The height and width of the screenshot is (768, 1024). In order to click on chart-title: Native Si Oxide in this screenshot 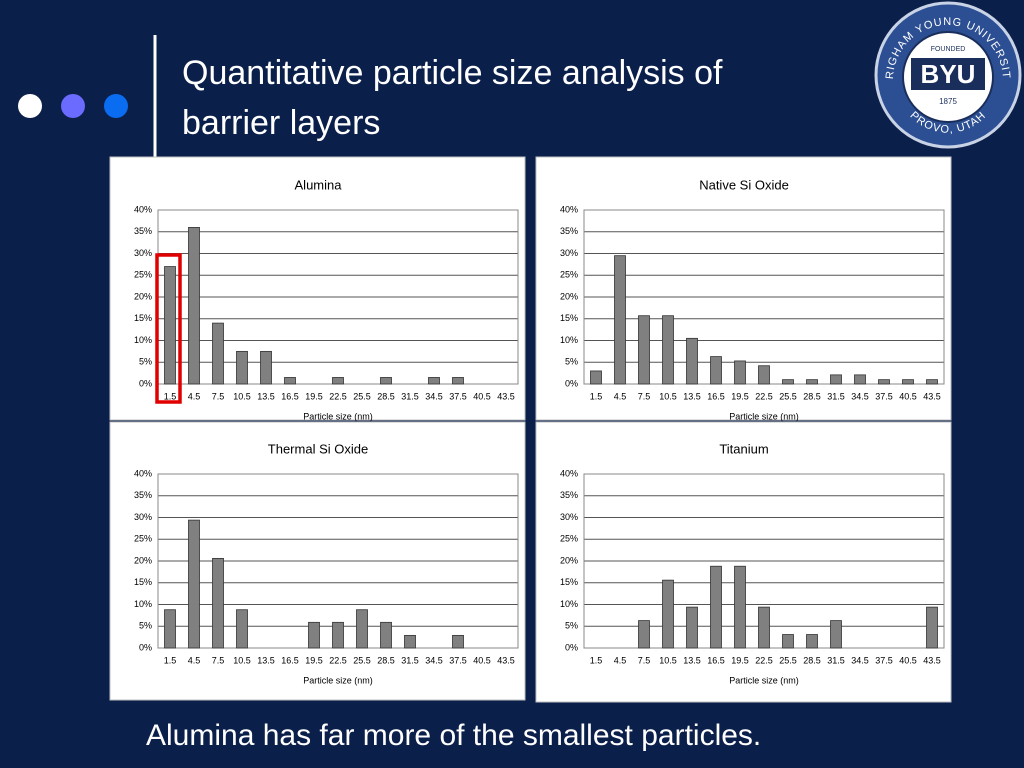, I will do `click(744, 184)`.